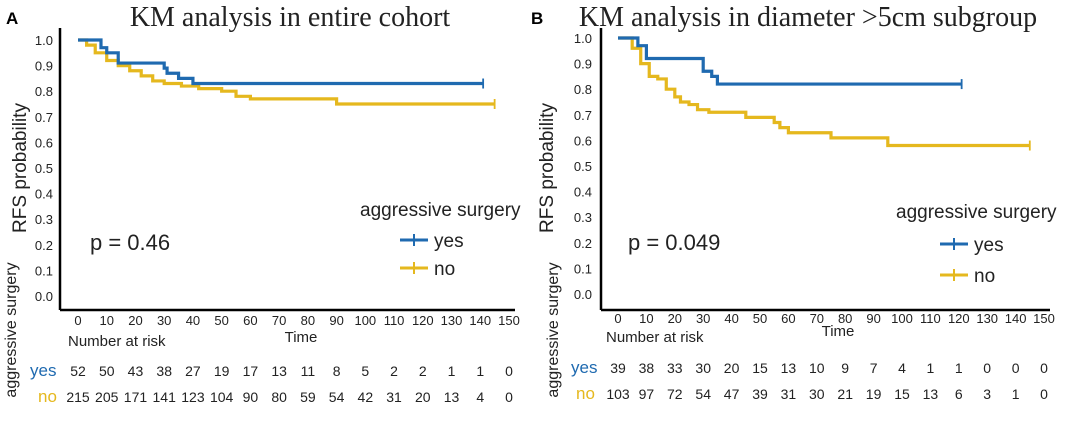 Image resolution: width=1084 pixels, height=435 pixels. What do you see at coordinates (732, 394) in the screenshot?
I see `risk-value-no: 47` at bounding box center [732, 394].